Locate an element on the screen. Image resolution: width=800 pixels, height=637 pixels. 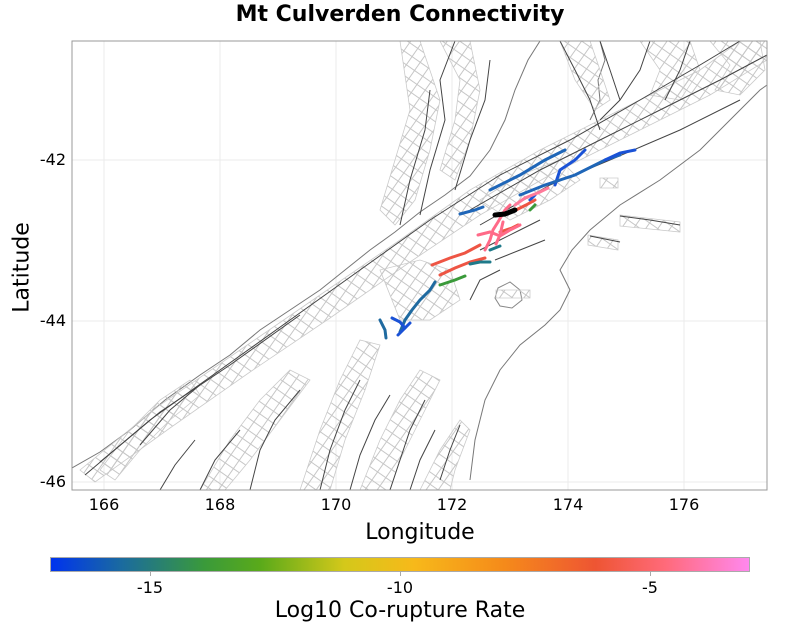
x-tick-label: 176 is located at coordinates (684, 504).